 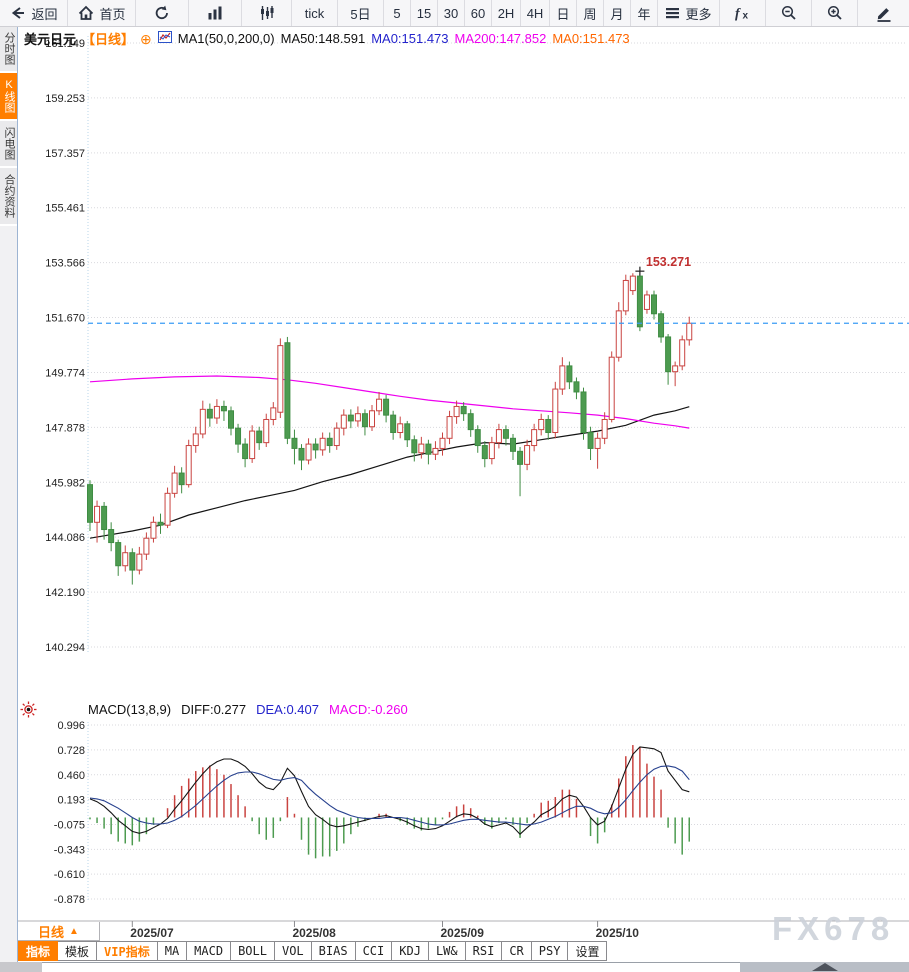 What do you see at coordinates (668, 262) in the screenshot?
I see `high-price-annotation: 153.271` at bounding box center [668, 262].